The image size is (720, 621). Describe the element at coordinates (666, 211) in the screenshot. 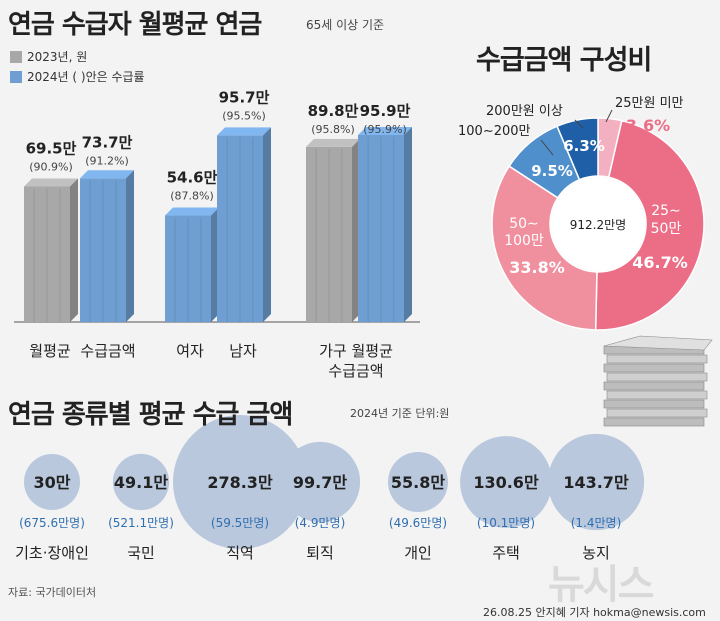

I see `slice-name-label: 25∼` at that location.